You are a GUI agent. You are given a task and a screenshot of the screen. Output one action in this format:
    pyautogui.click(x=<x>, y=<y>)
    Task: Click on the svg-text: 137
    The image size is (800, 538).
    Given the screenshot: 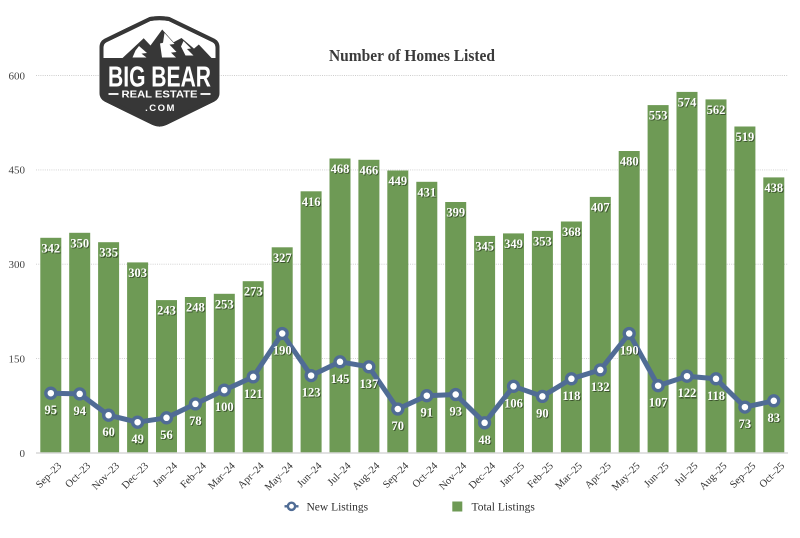 What is the action you would take?
    pyautogui.click(x=369, y=384)
    